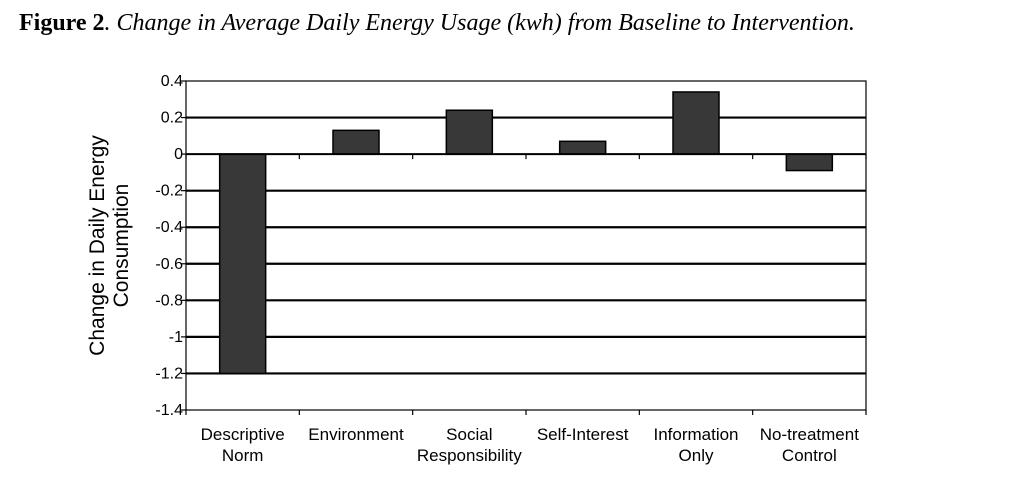 The height and width of the screenshot is (482, 1020). Describe the element at coordinates (469, 455) in the screenshot. I see `x-category-label: Responsibility` at that location.